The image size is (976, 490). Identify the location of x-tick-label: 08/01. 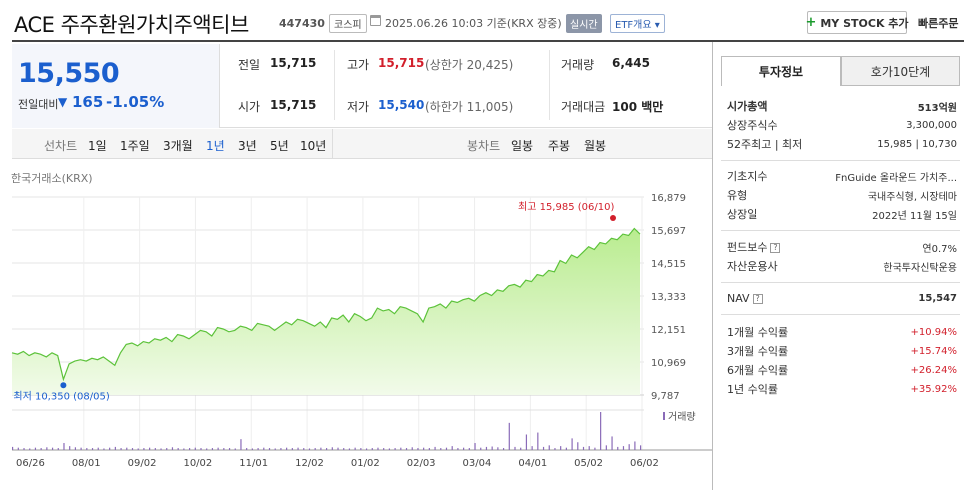
(86, 463).